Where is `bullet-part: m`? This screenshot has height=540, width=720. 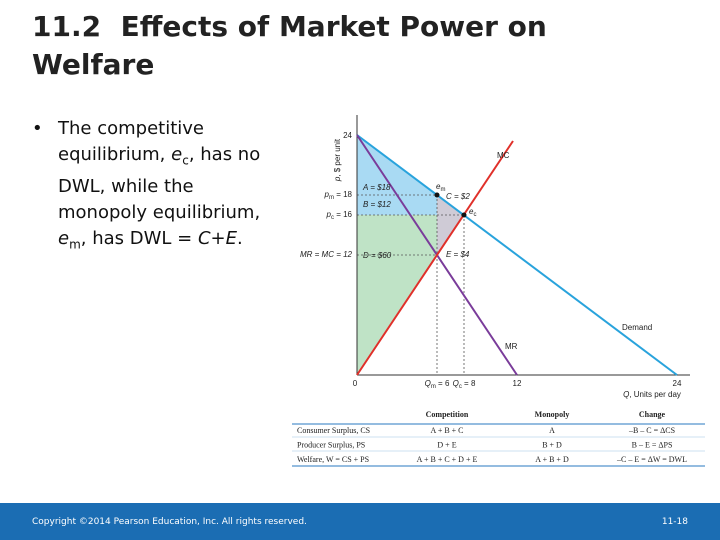
bullet-part: m is located at coordinates (75, 244).